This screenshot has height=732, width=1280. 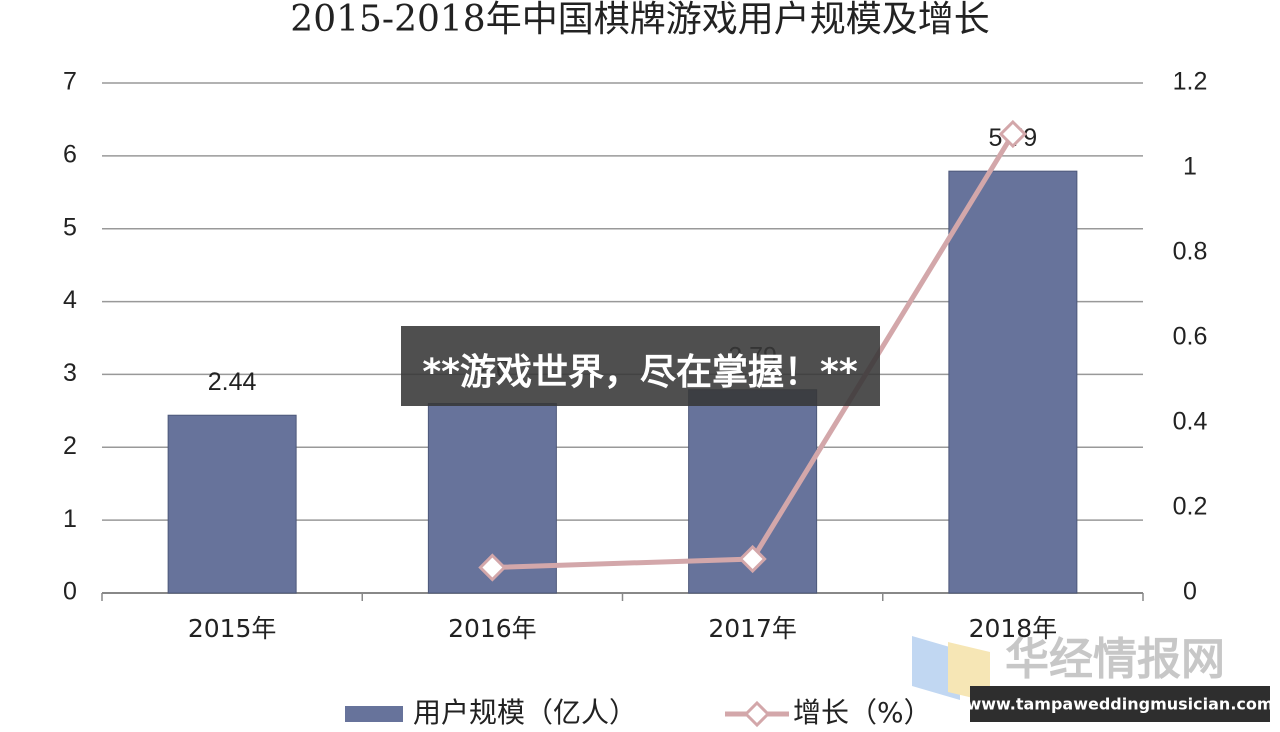 What do you see at coordinates (1190, 507) in the screenshot?
I see `y2-tick-label: 0.2` at bounding box center [1190, 507].